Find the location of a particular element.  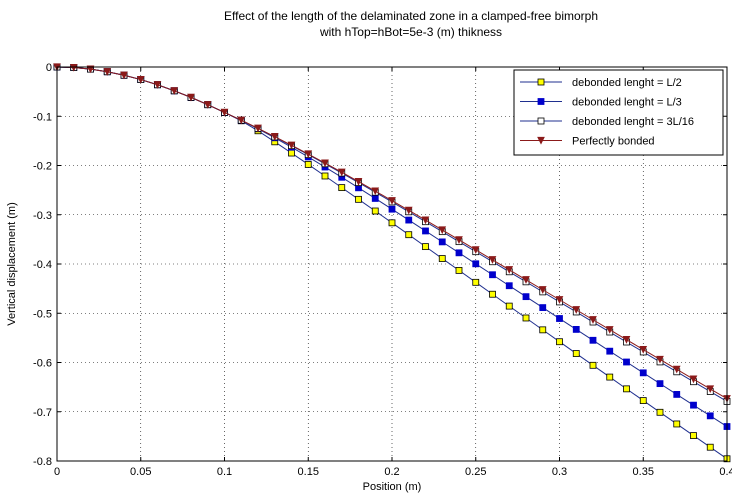

y-tick-label: -0.1 is located at coordinates (42, 117).